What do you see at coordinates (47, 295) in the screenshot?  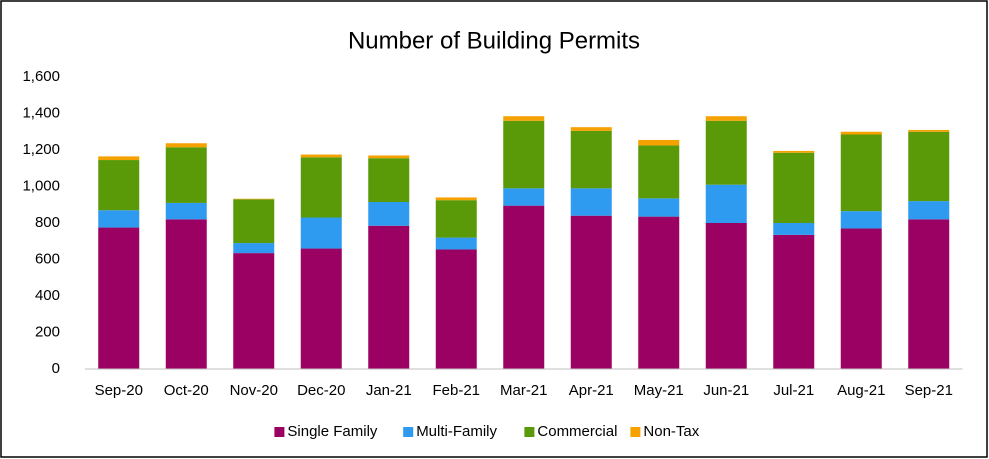 I see `y-tick-label: 400` at bounding box center [47, 295].